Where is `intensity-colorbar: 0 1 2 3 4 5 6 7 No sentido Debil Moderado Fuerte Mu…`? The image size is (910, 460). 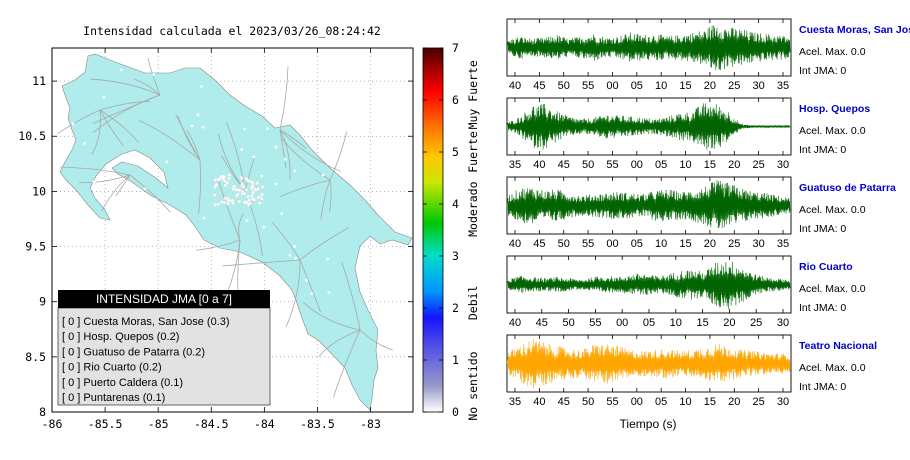 intensity-colorbar: 0 1 2 3 4 5 6 7 No sentido Debil Moderado Fuerte Mu… is located at coordinates (451, 231).